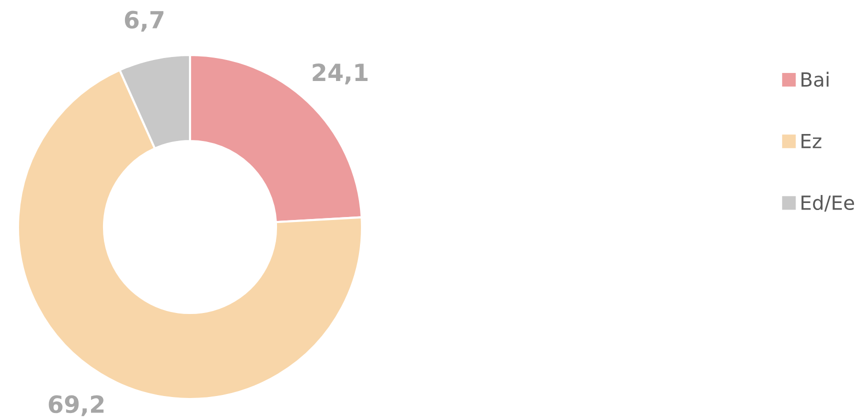 The width and height of the screenshot is (864, 420). What do you see at coordinates (340, 73) in the screenshot?
I see `data-label: 24,1` at bounding box center [340, 73].